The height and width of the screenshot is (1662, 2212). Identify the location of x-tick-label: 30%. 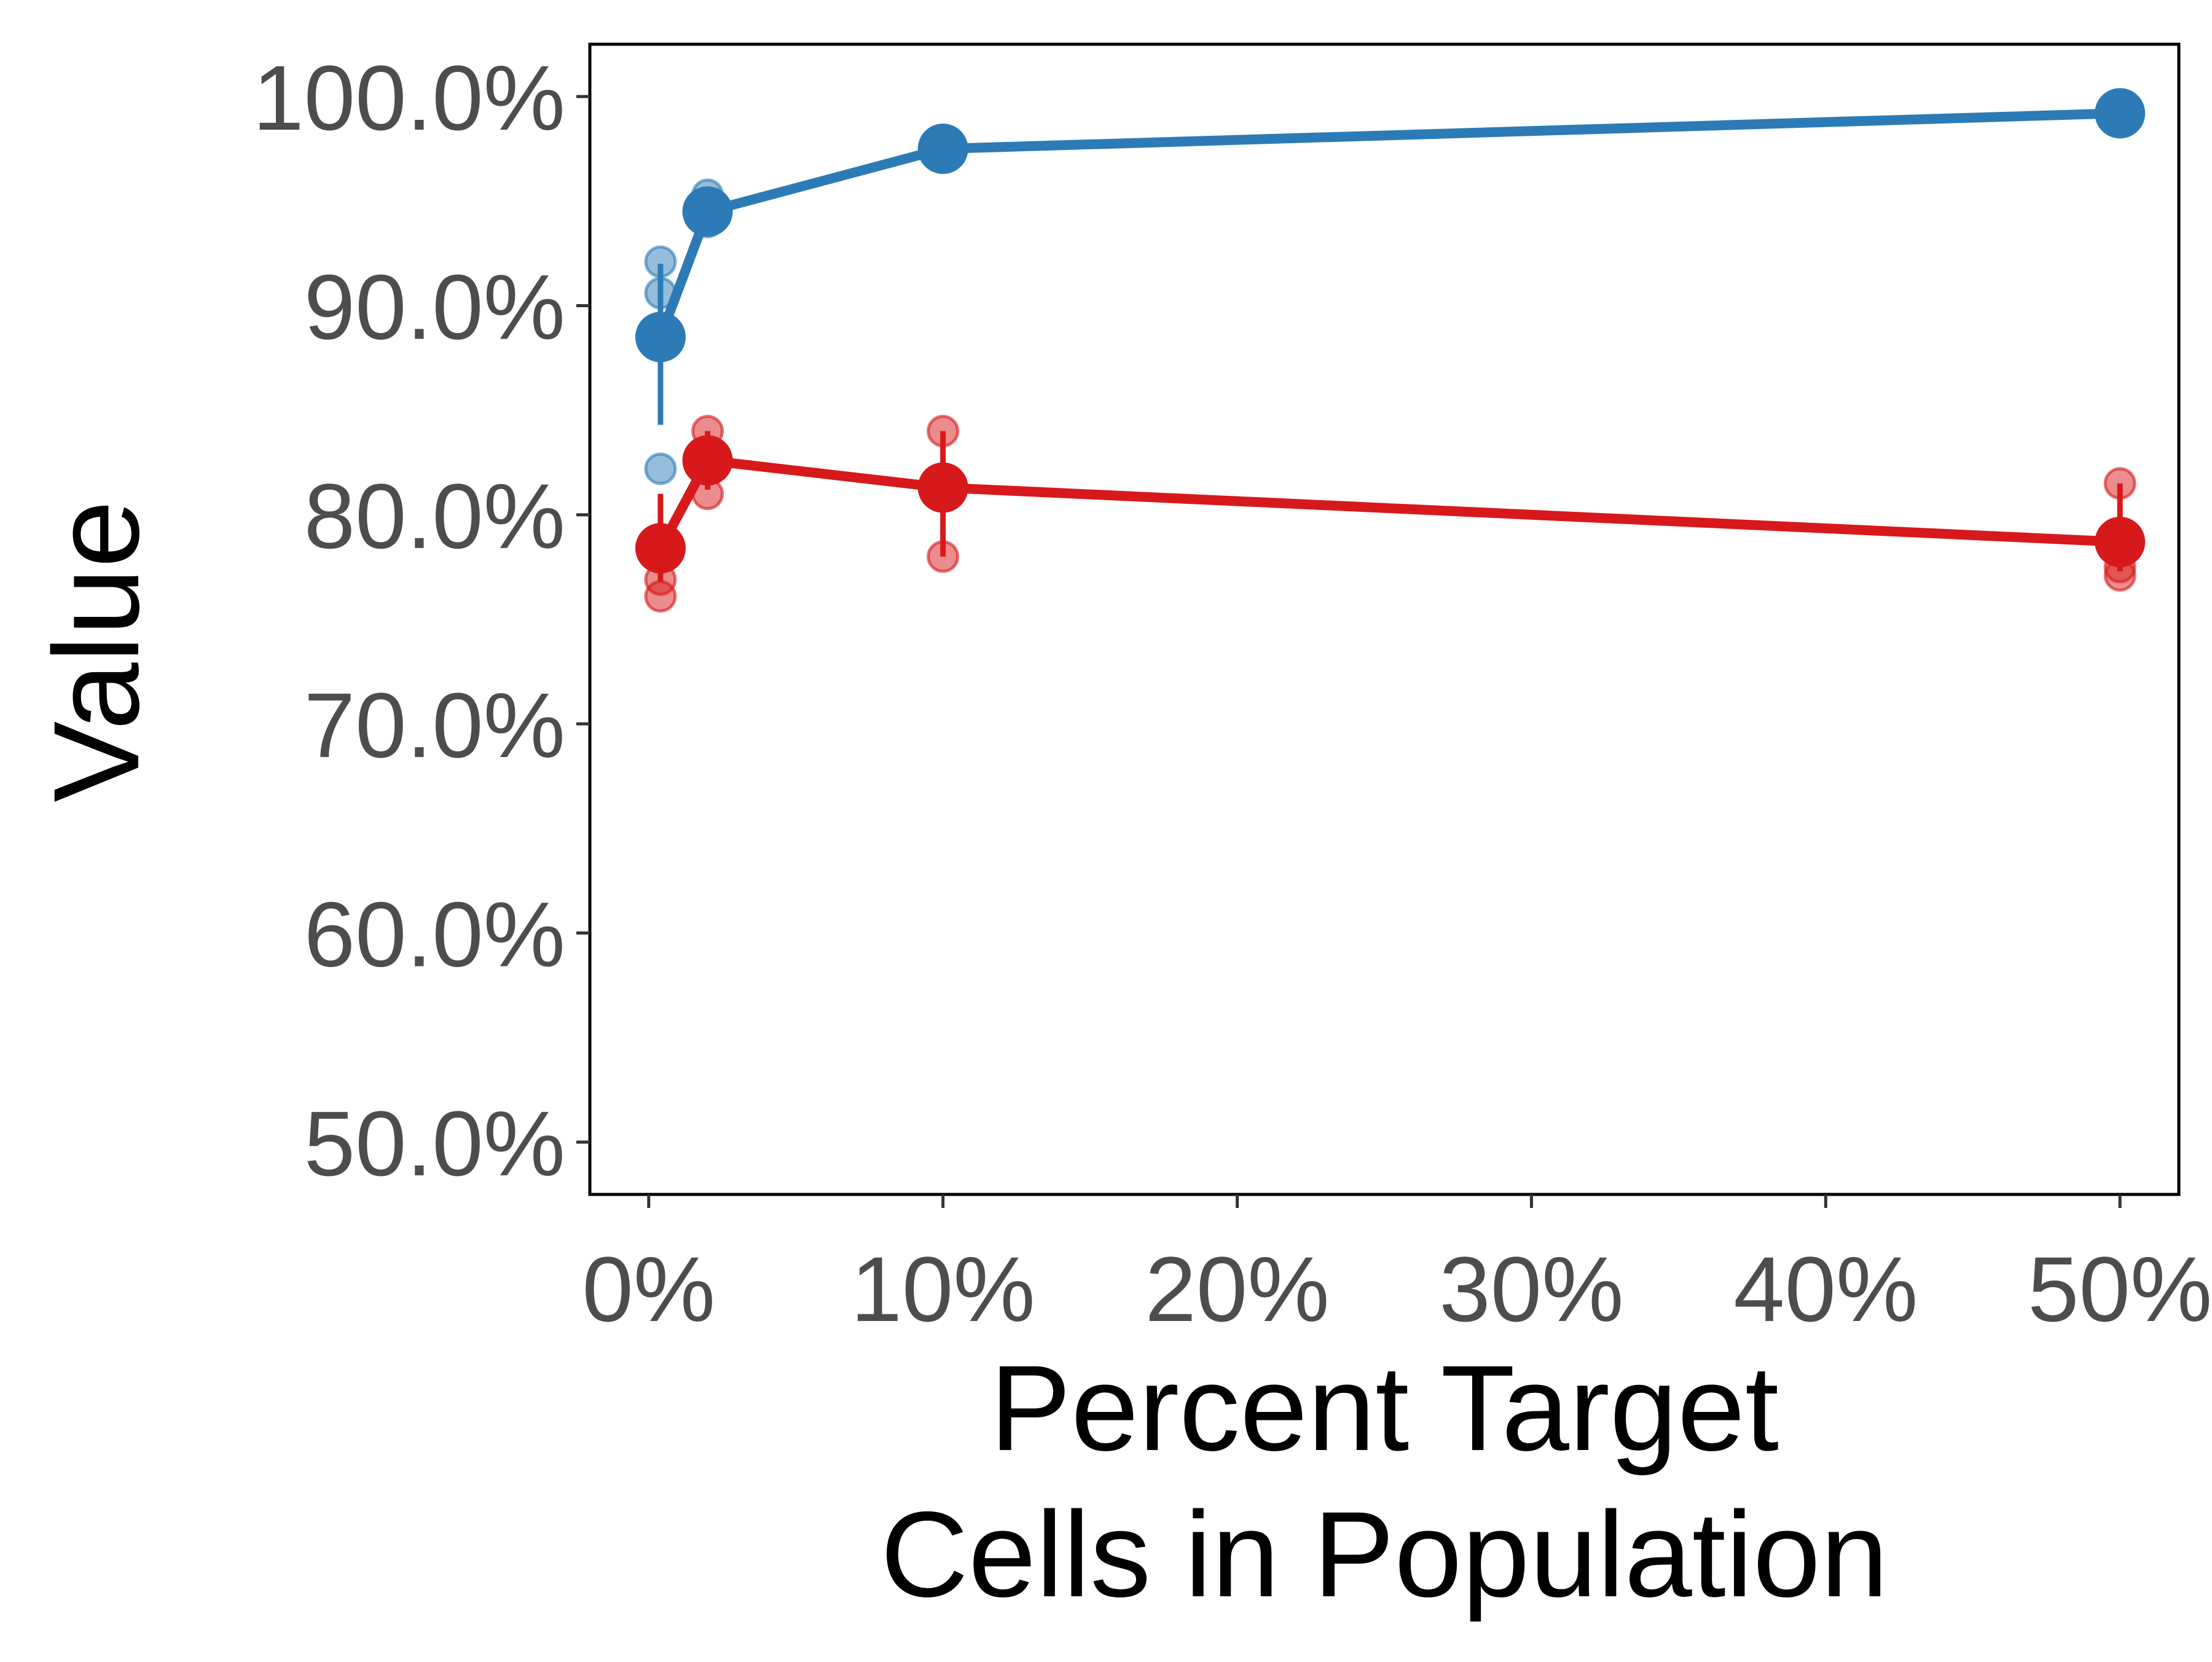
(1531, 1289).